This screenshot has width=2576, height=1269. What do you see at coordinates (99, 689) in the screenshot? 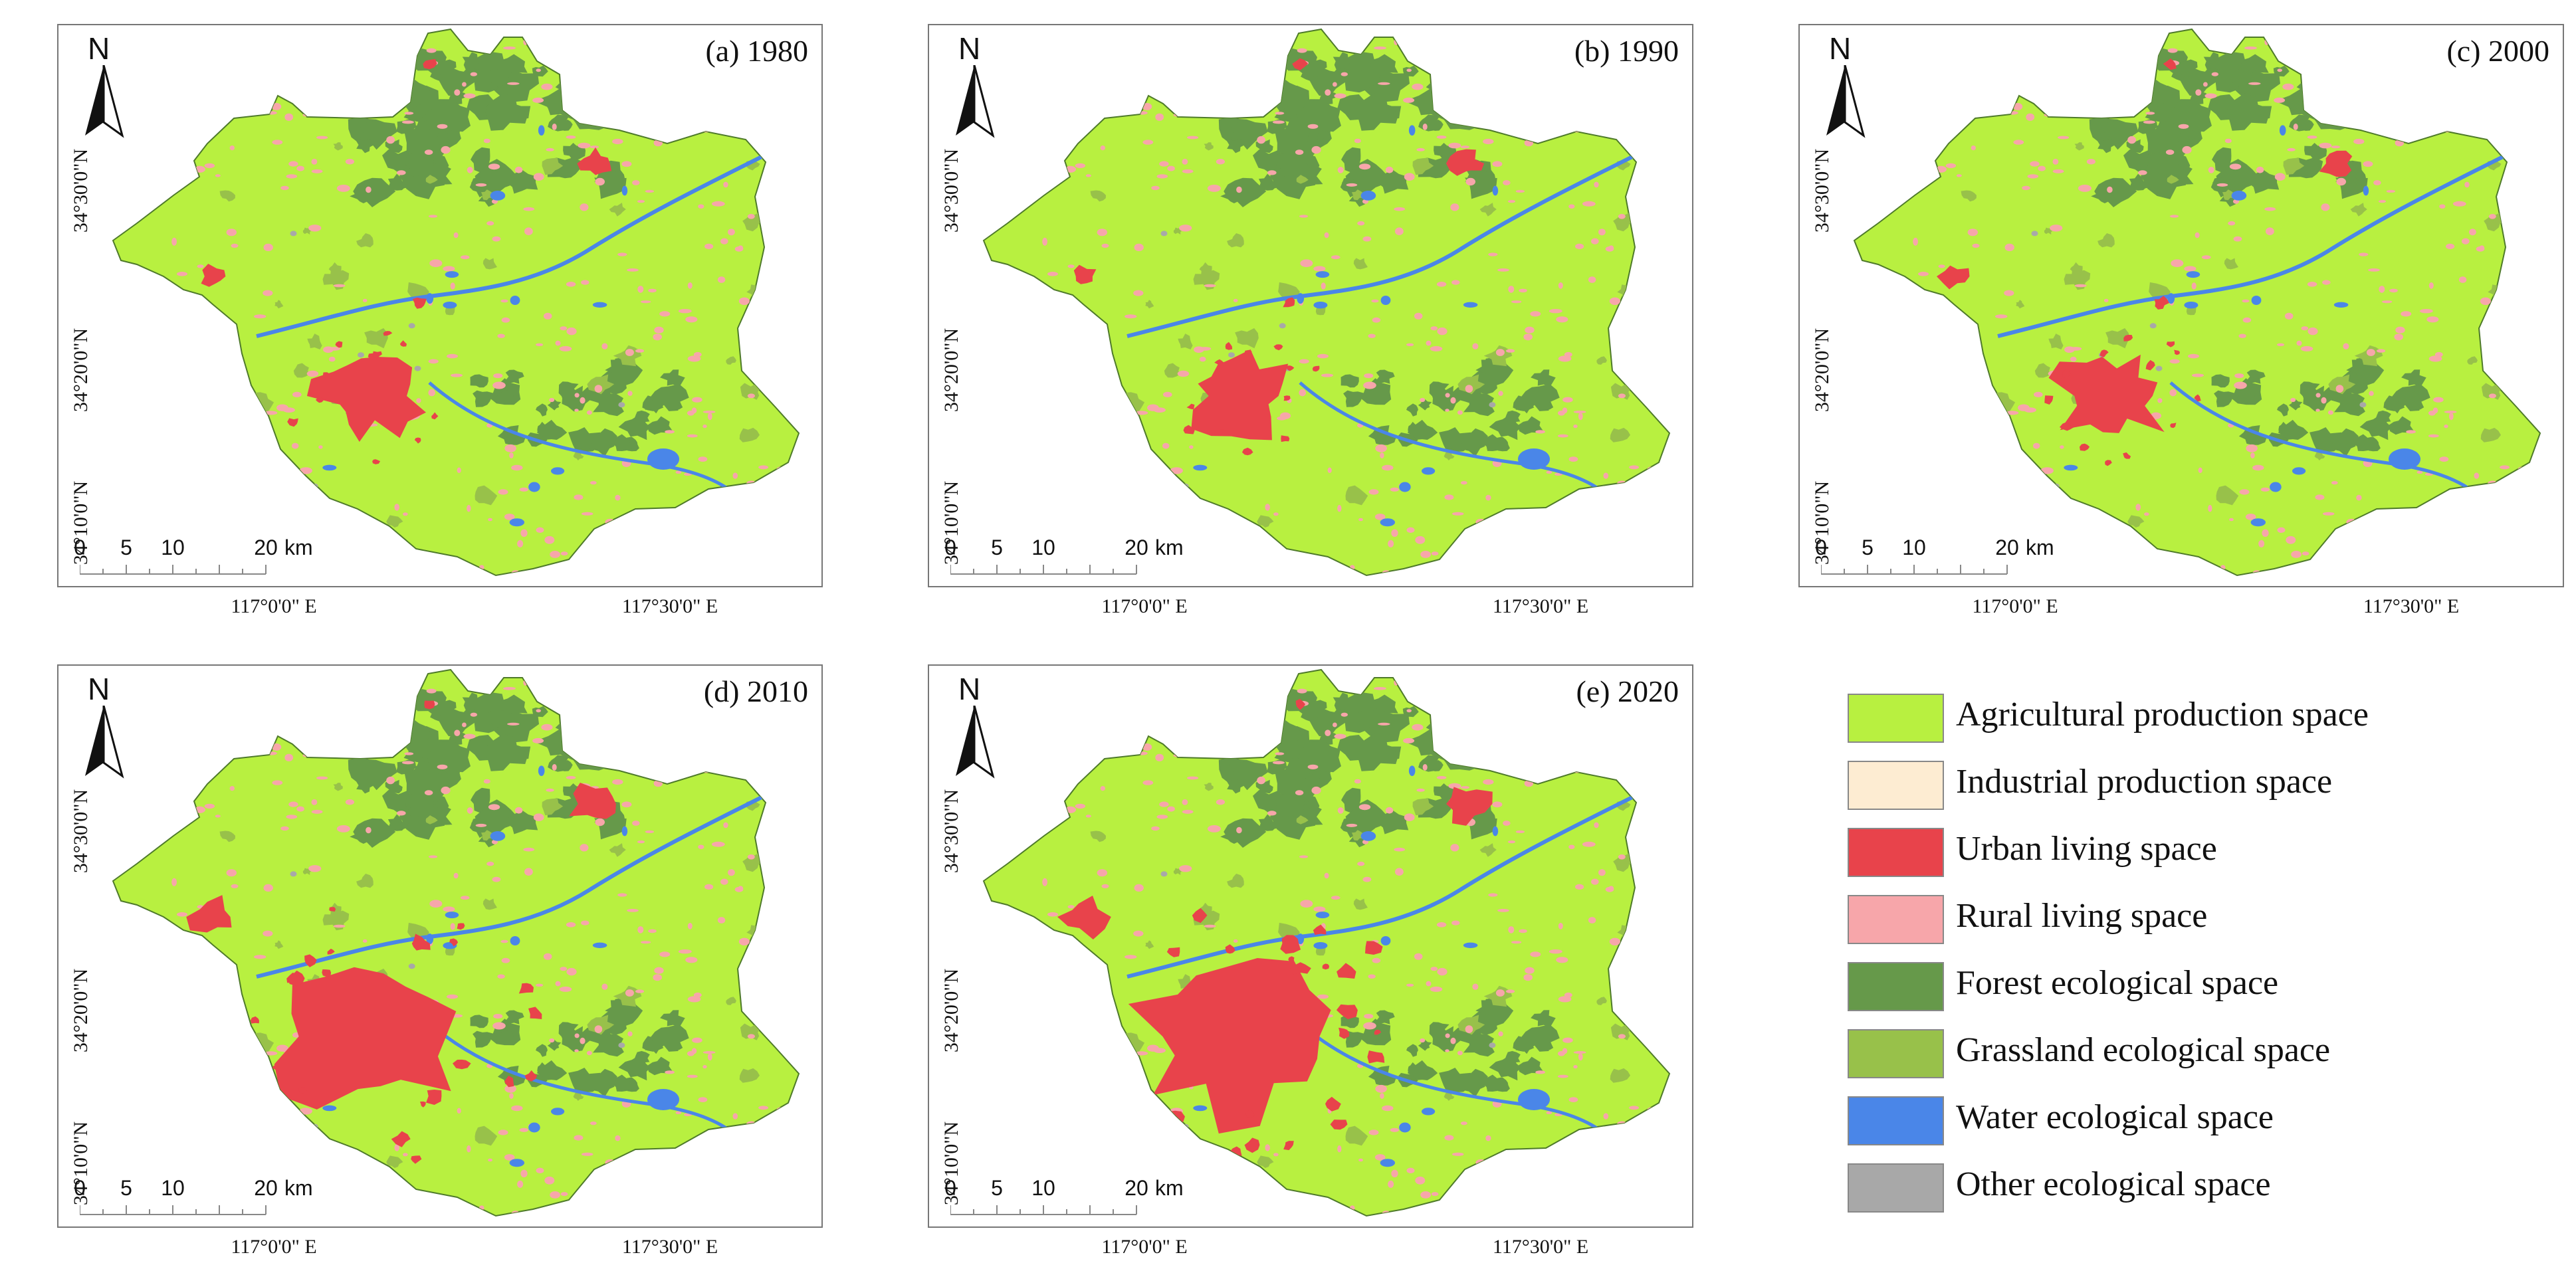
I see `north-label: N` at bounding box center [99, 689].